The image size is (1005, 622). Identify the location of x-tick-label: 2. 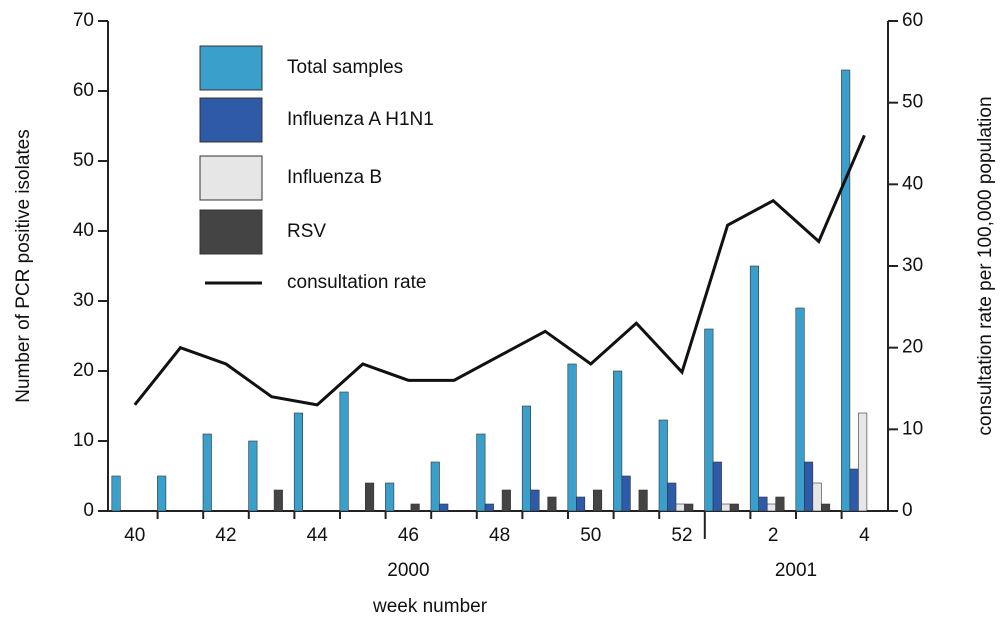
(773, 535).